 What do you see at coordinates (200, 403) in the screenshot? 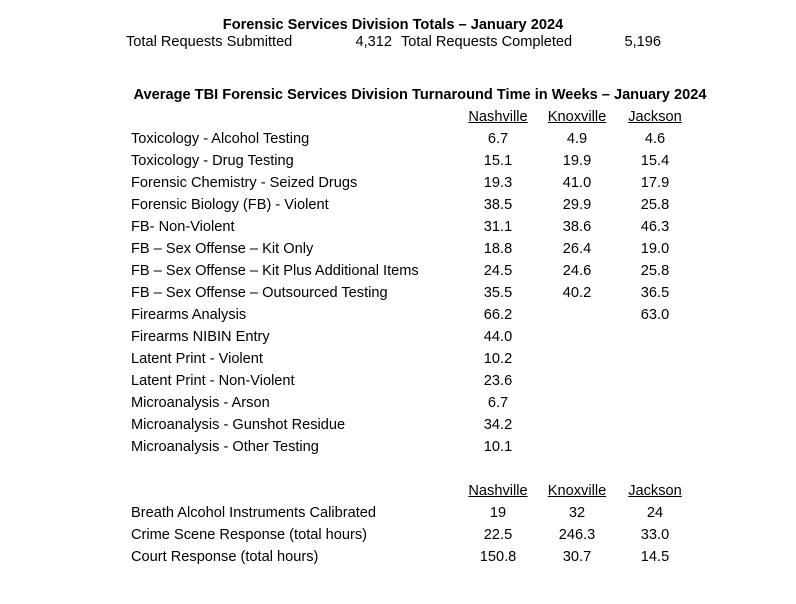
I see `row-label: Microanalysis - Arson` at bounding box center [200, 403].